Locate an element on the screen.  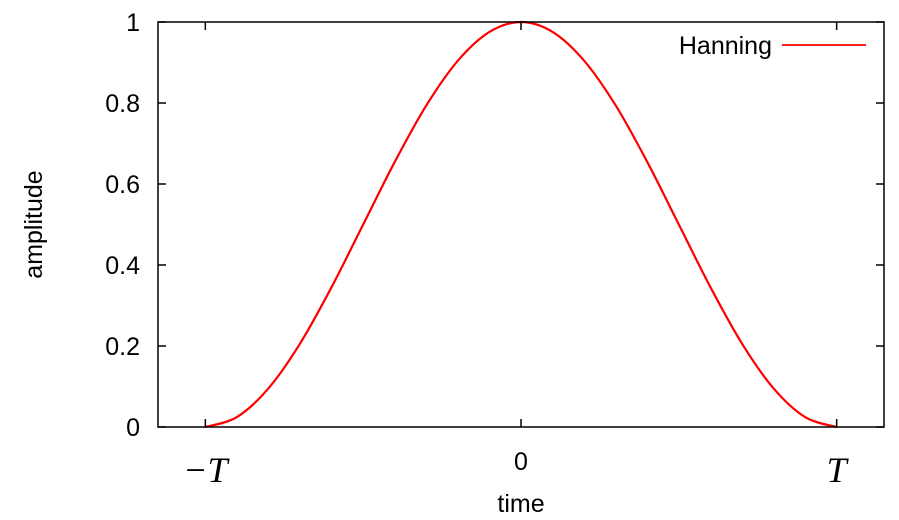
legend: Hanning is located at coordinates (772, 46).